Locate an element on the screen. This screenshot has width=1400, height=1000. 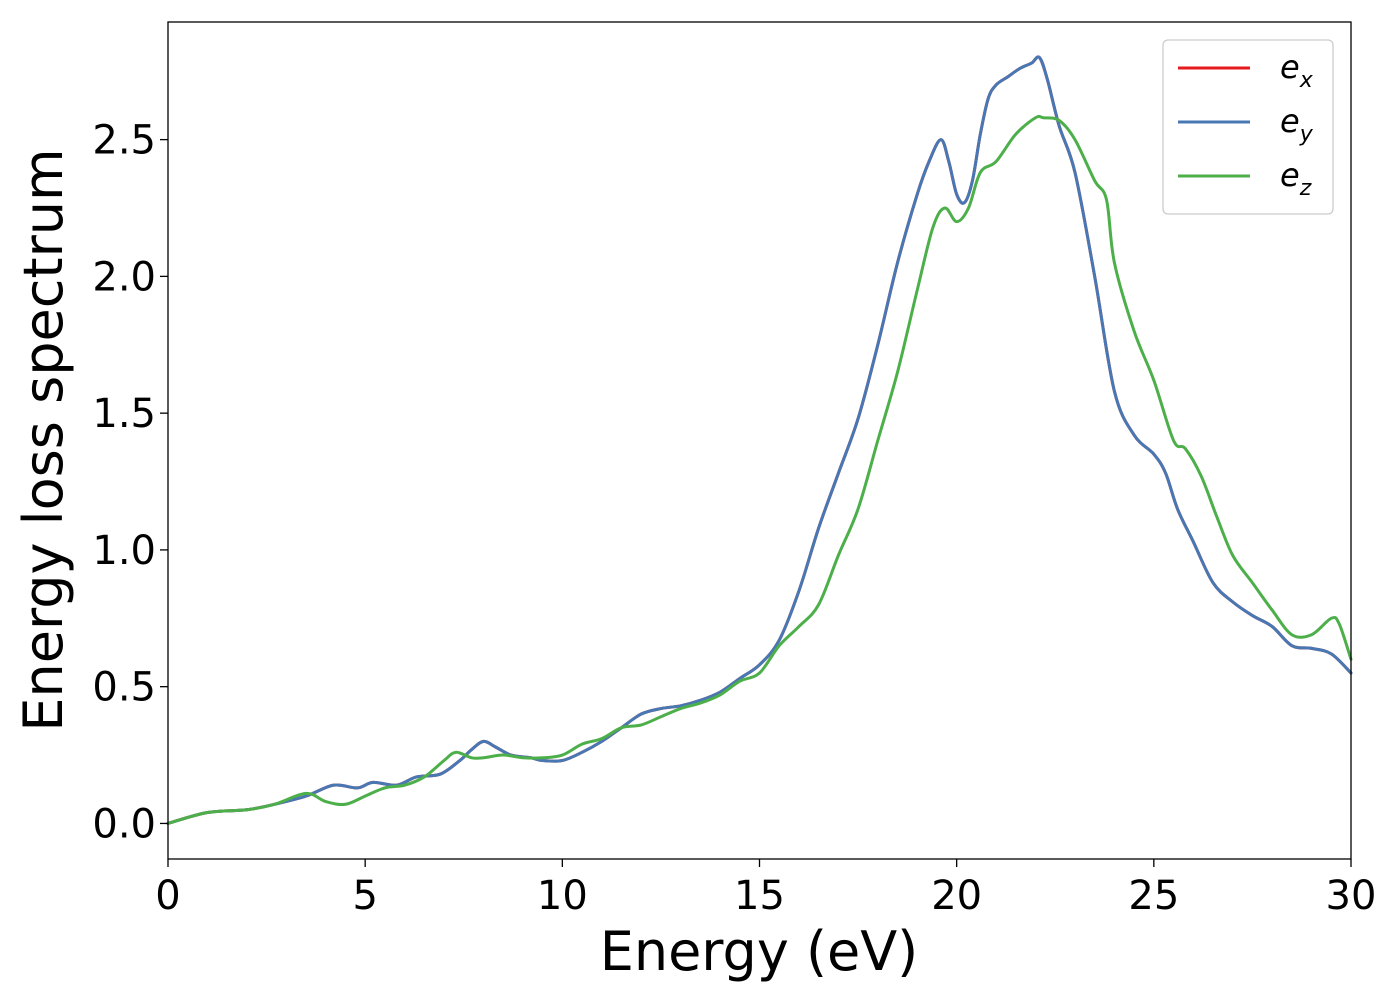
y-tick-label: 2.5 is located at coordinates (124, 141).